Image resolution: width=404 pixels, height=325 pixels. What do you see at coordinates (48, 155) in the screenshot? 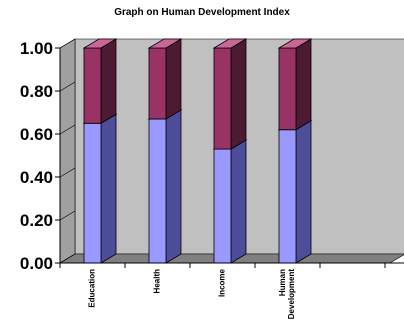
I see `y-axis: 0.00 0.20 0.40 0.60 0.80 1.00` at bounding box center [48, 155].